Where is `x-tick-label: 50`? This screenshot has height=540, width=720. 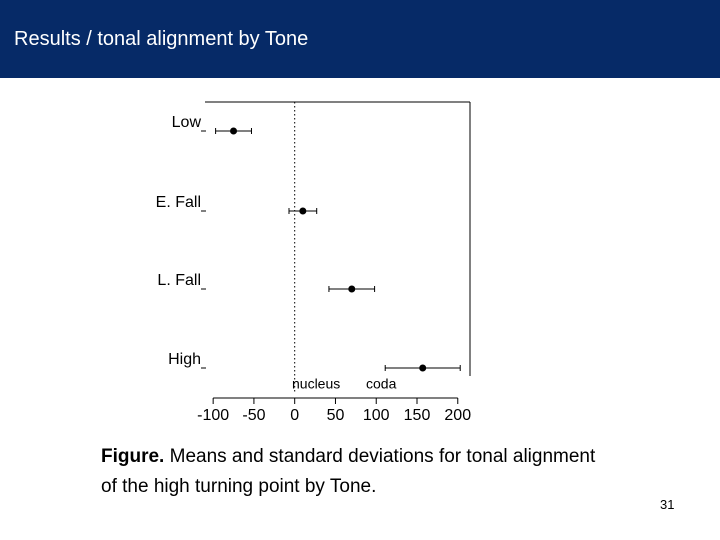
x-tick-label: 50 is located at coordinates (336, 415).